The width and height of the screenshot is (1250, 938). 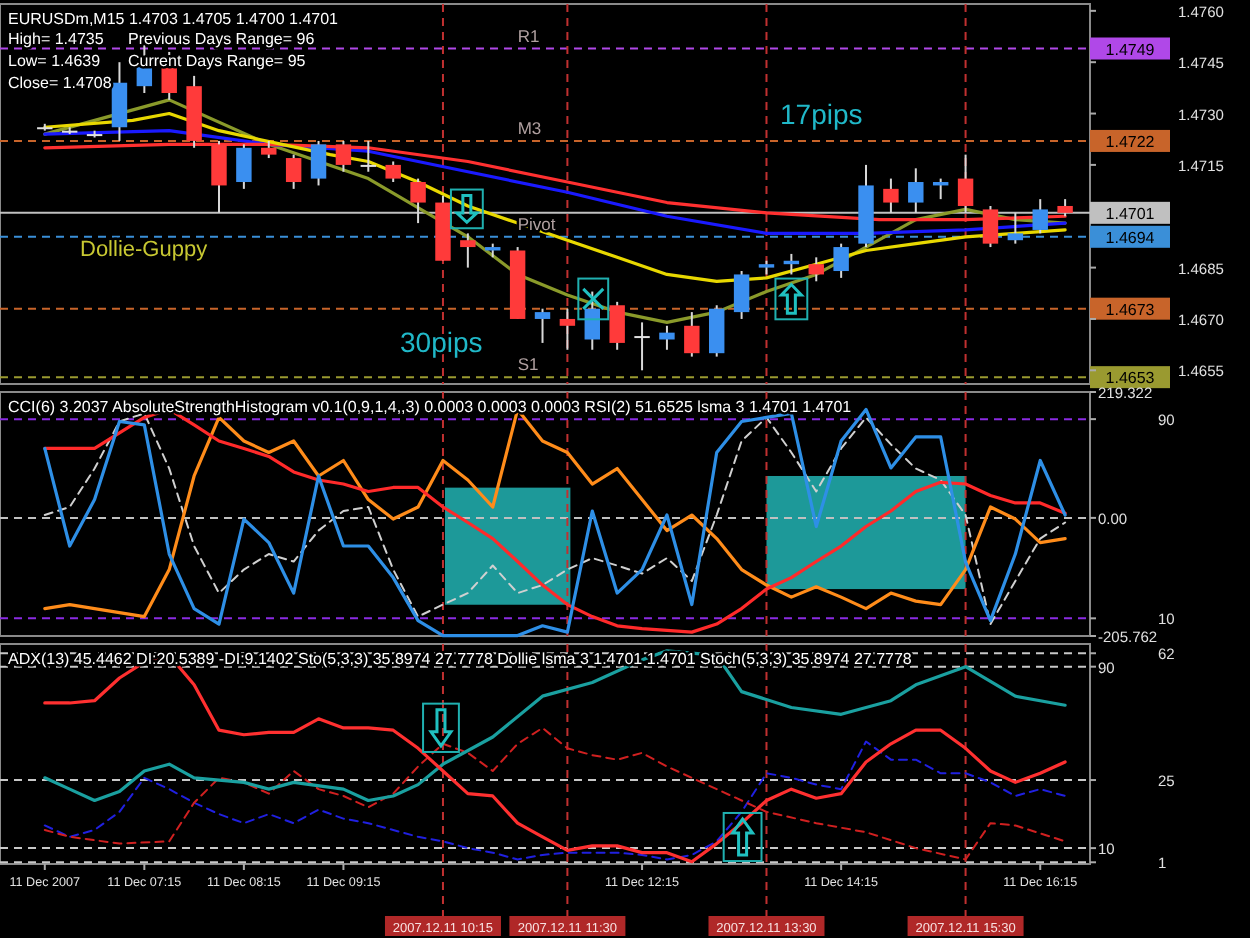 I want to click on annotation: Dollie-Guppy, so click(x=144, y=250).